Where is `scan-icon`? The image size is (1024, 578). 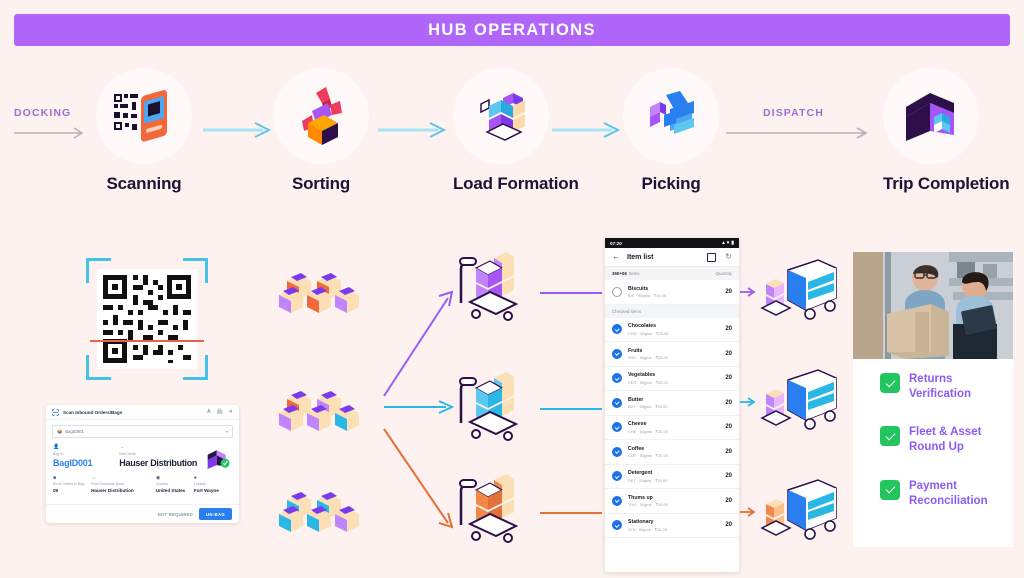
scan-icon is located at coordinates (55, 412).